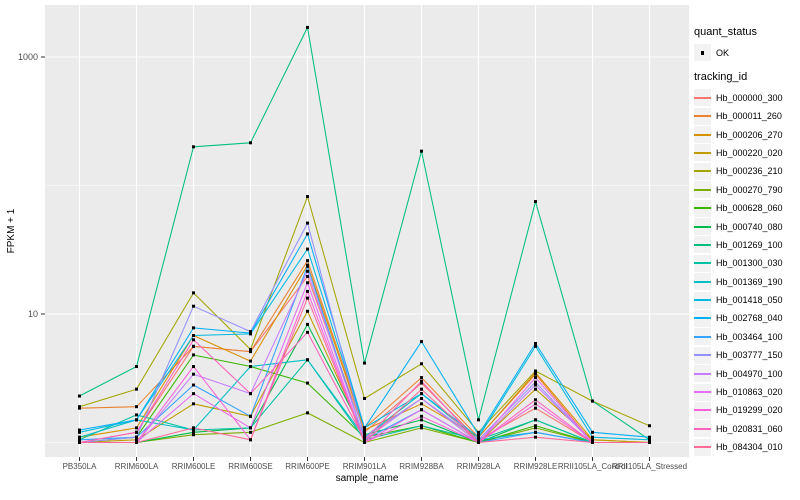 Image resolution: width=800 pixels, height=500 pixels. Describe the element at coordinates (749, 208) in the screenshot. I see `legend-item-label: Hb_000628_060` at that location.